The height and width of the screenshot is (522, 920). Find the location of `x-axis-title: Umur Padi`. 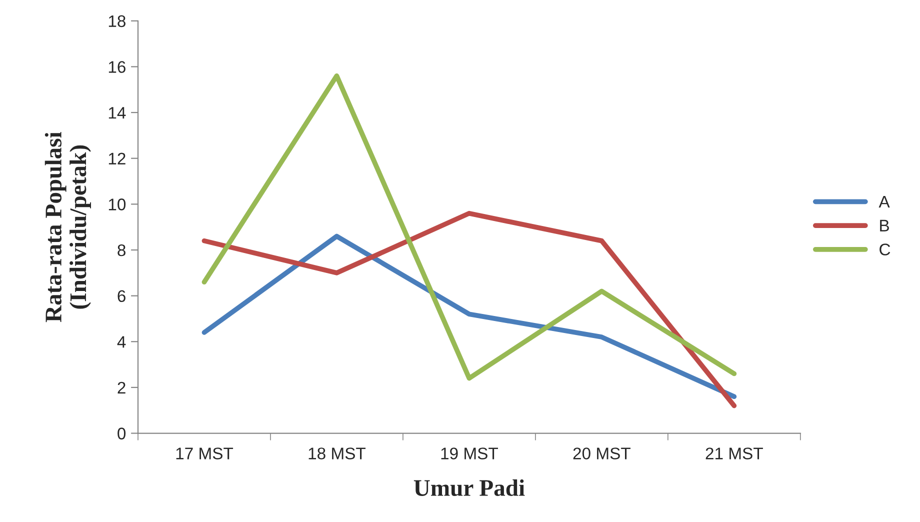

x-axis-title: Umur Padi is located at coordinates (469, 487).